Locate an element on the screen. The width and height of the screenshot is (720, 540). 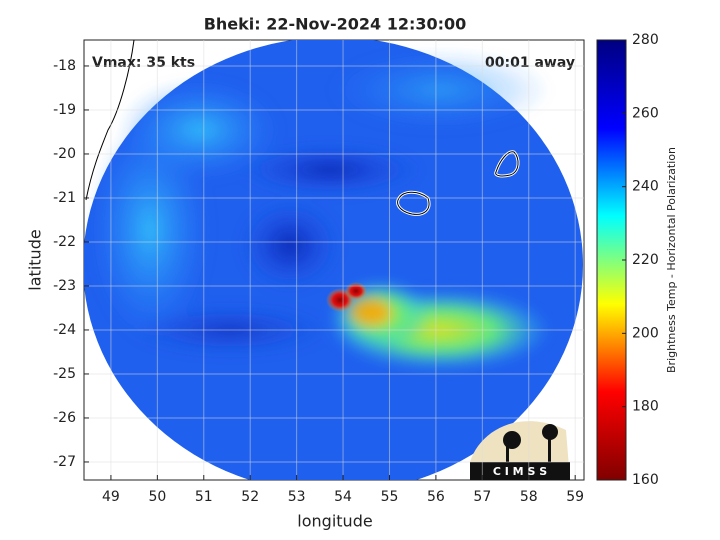
x-tick-label: 55 is located at coordinates (390, 497).